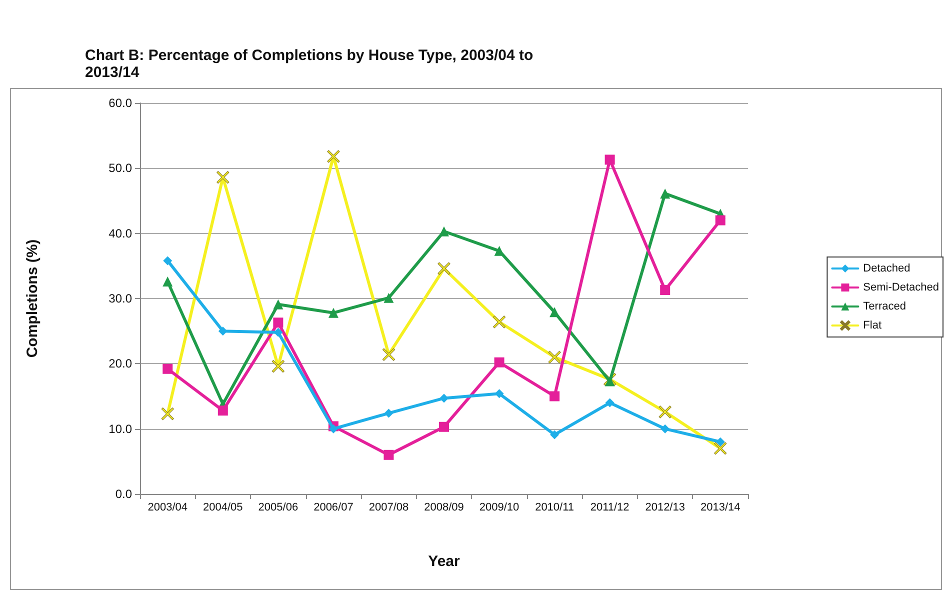  I want to click on y-axis-title: Completions (%), so click(32, 298).